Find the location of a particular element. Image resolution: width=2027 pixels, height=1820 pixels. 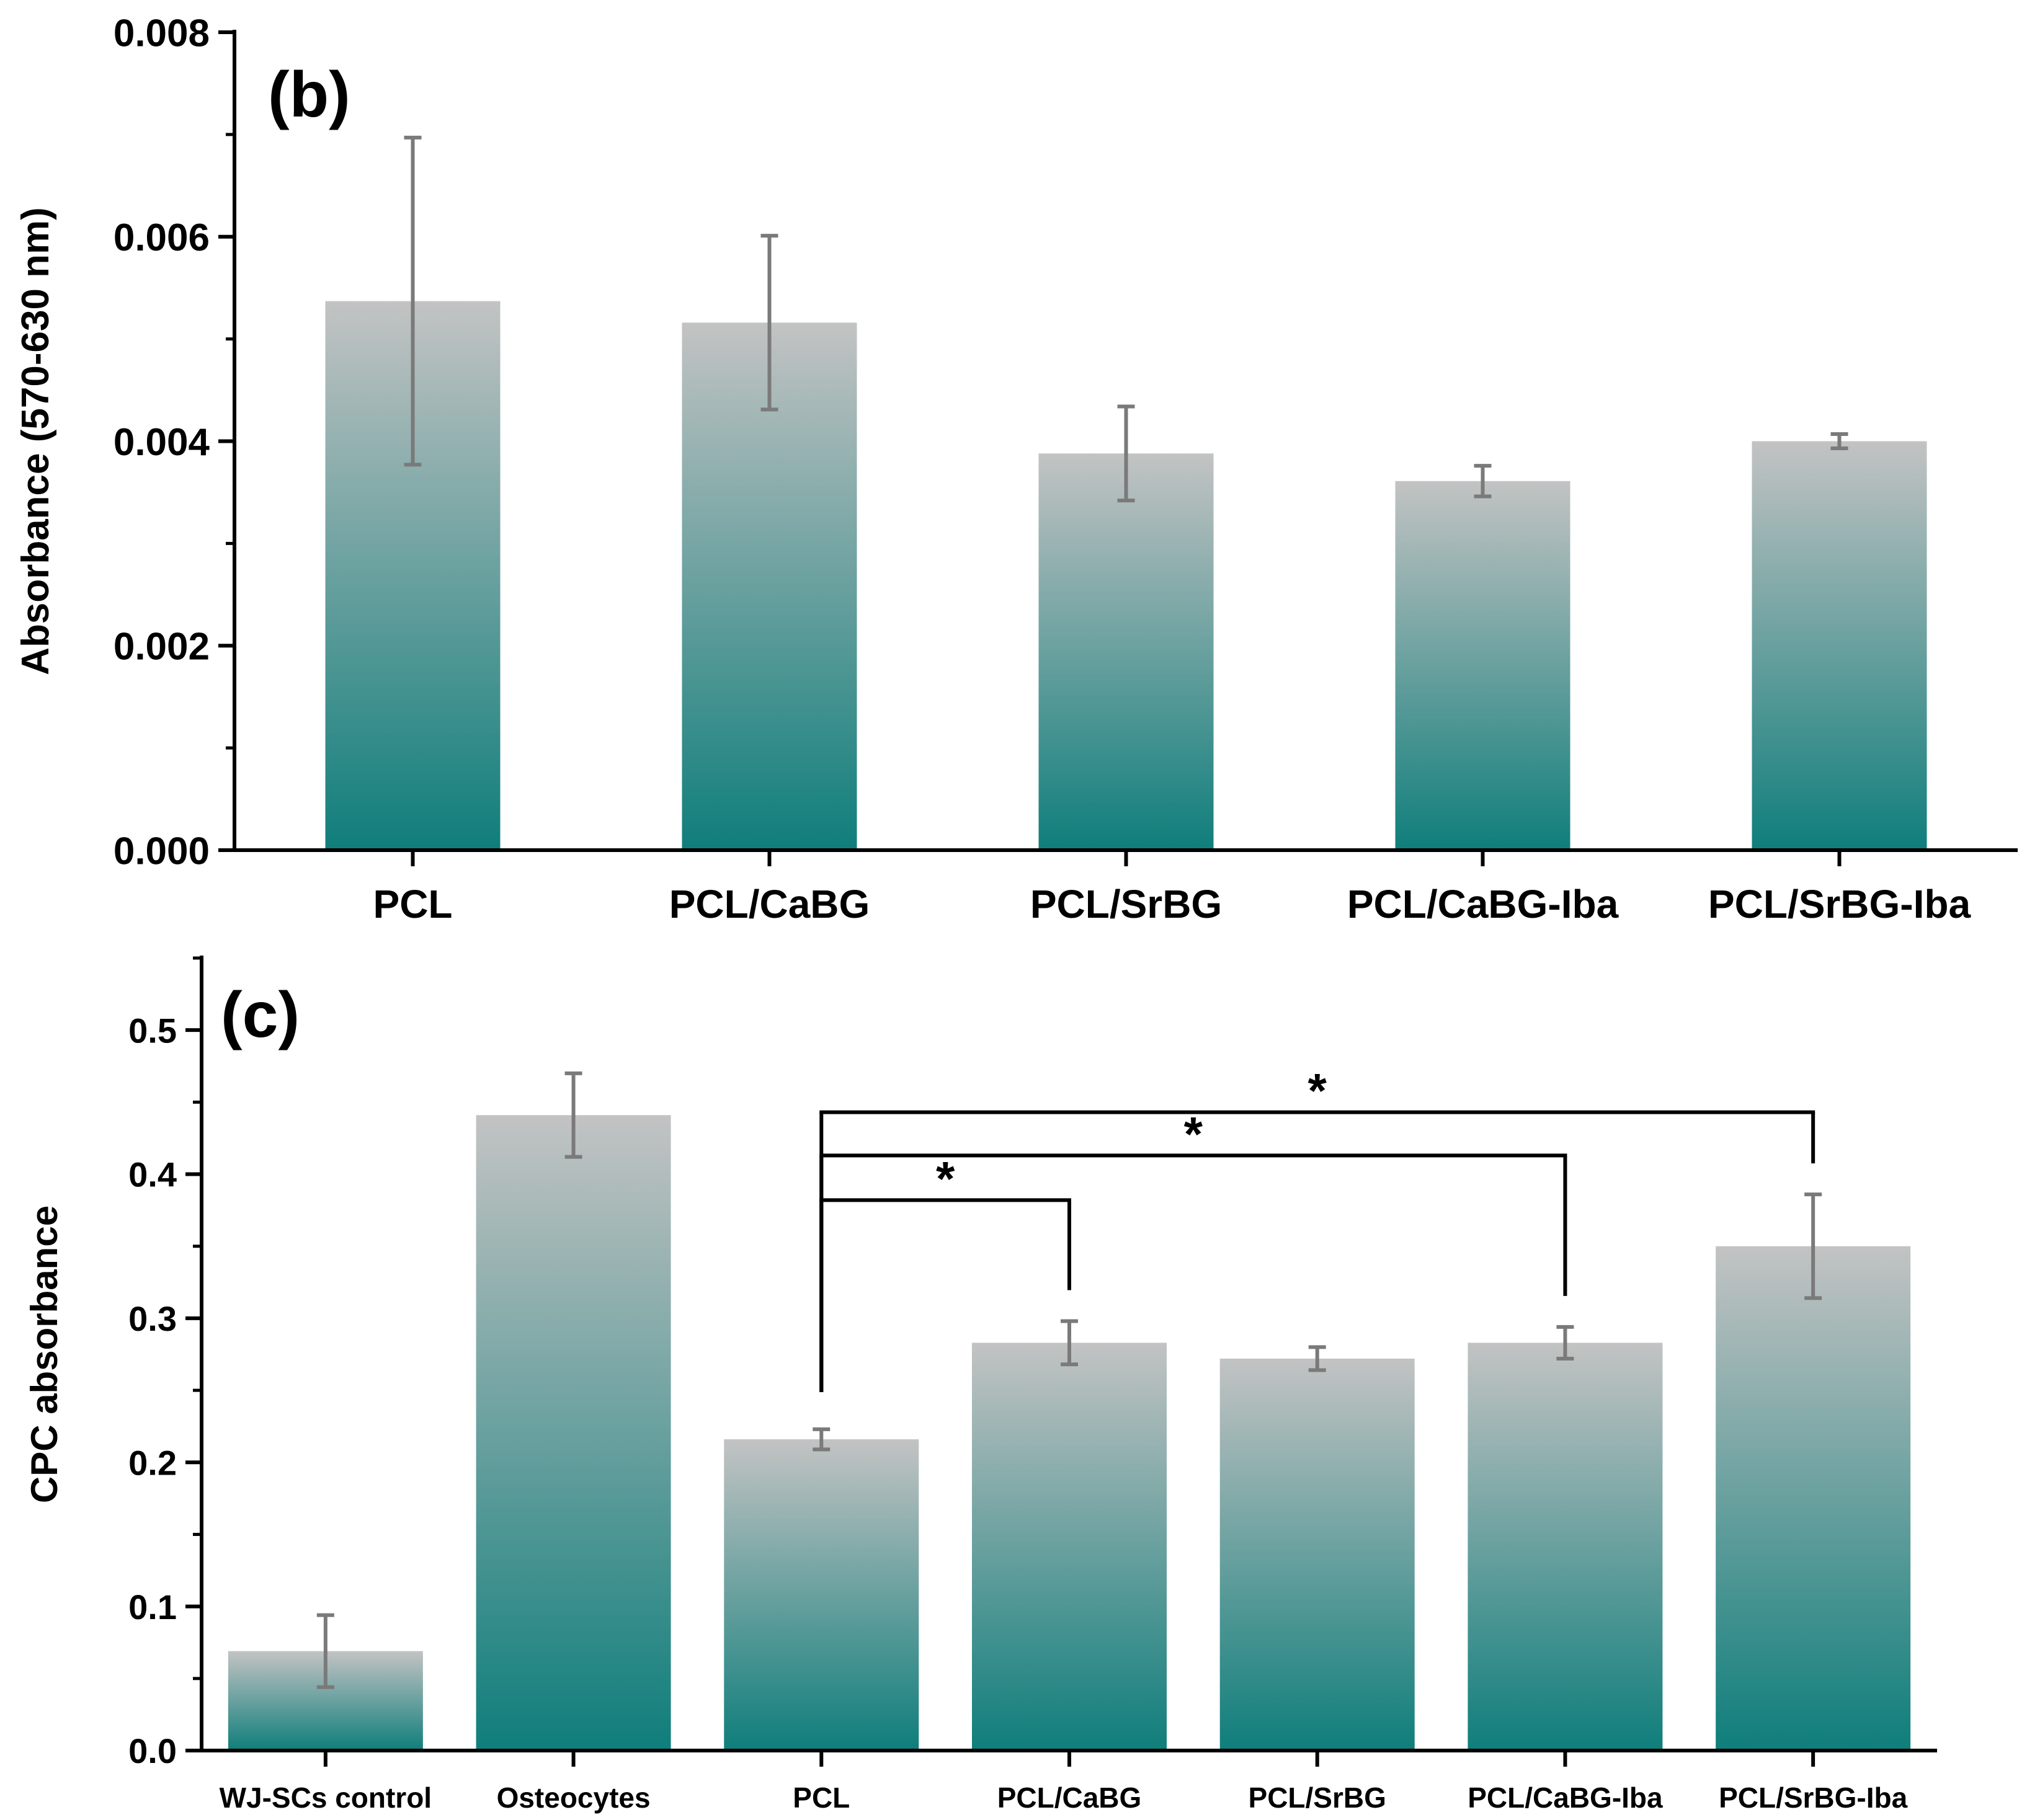

y-tick-label: 0.0 is located at coordinates (152, 1751).